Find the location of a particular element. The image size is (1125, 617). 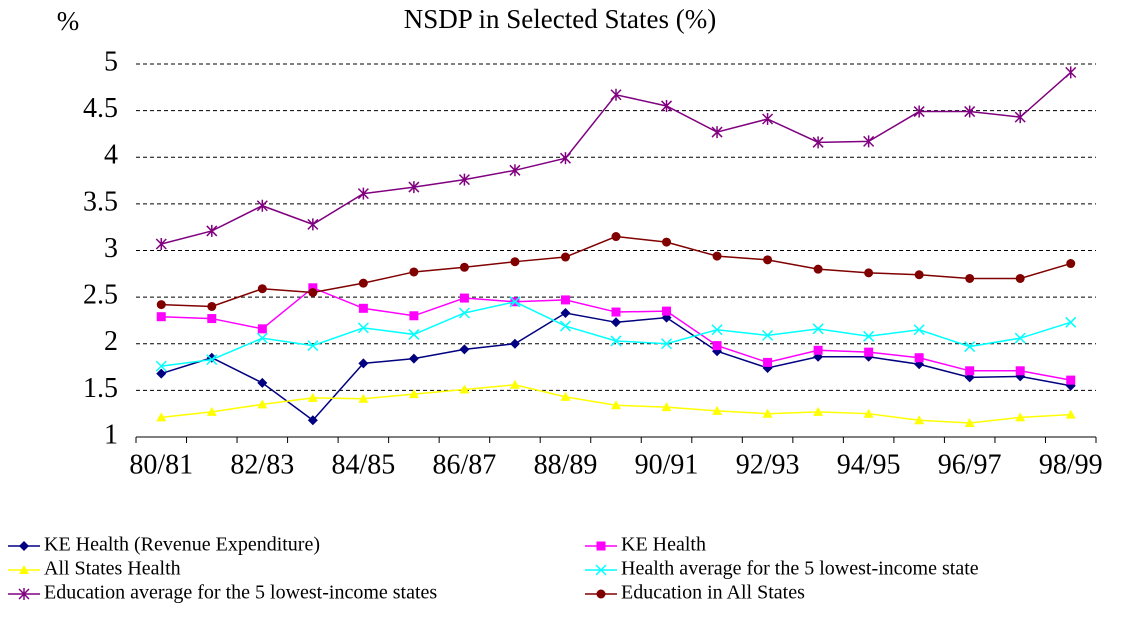

x-tick-label: 86/87 is located at coordinates (465, 464).